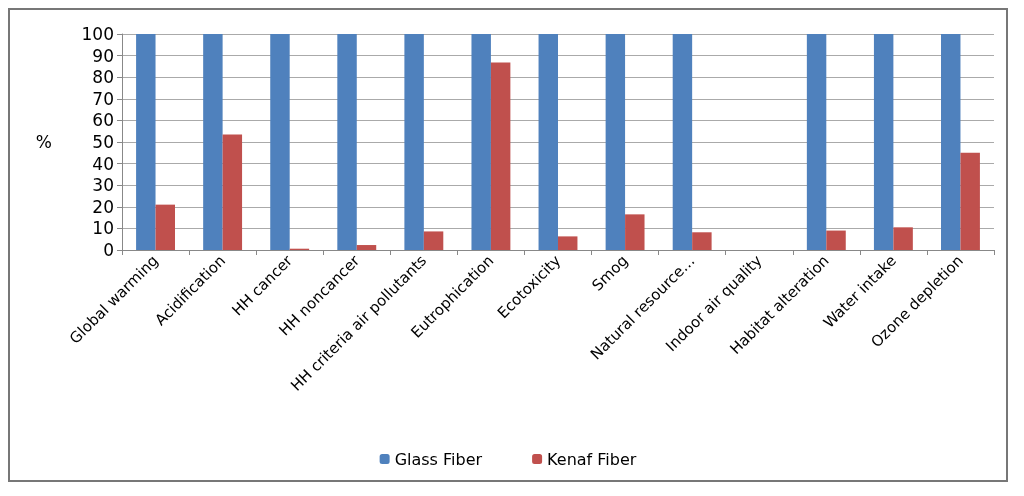  I want to click on y-tick-label: 40, so click(103, 163).